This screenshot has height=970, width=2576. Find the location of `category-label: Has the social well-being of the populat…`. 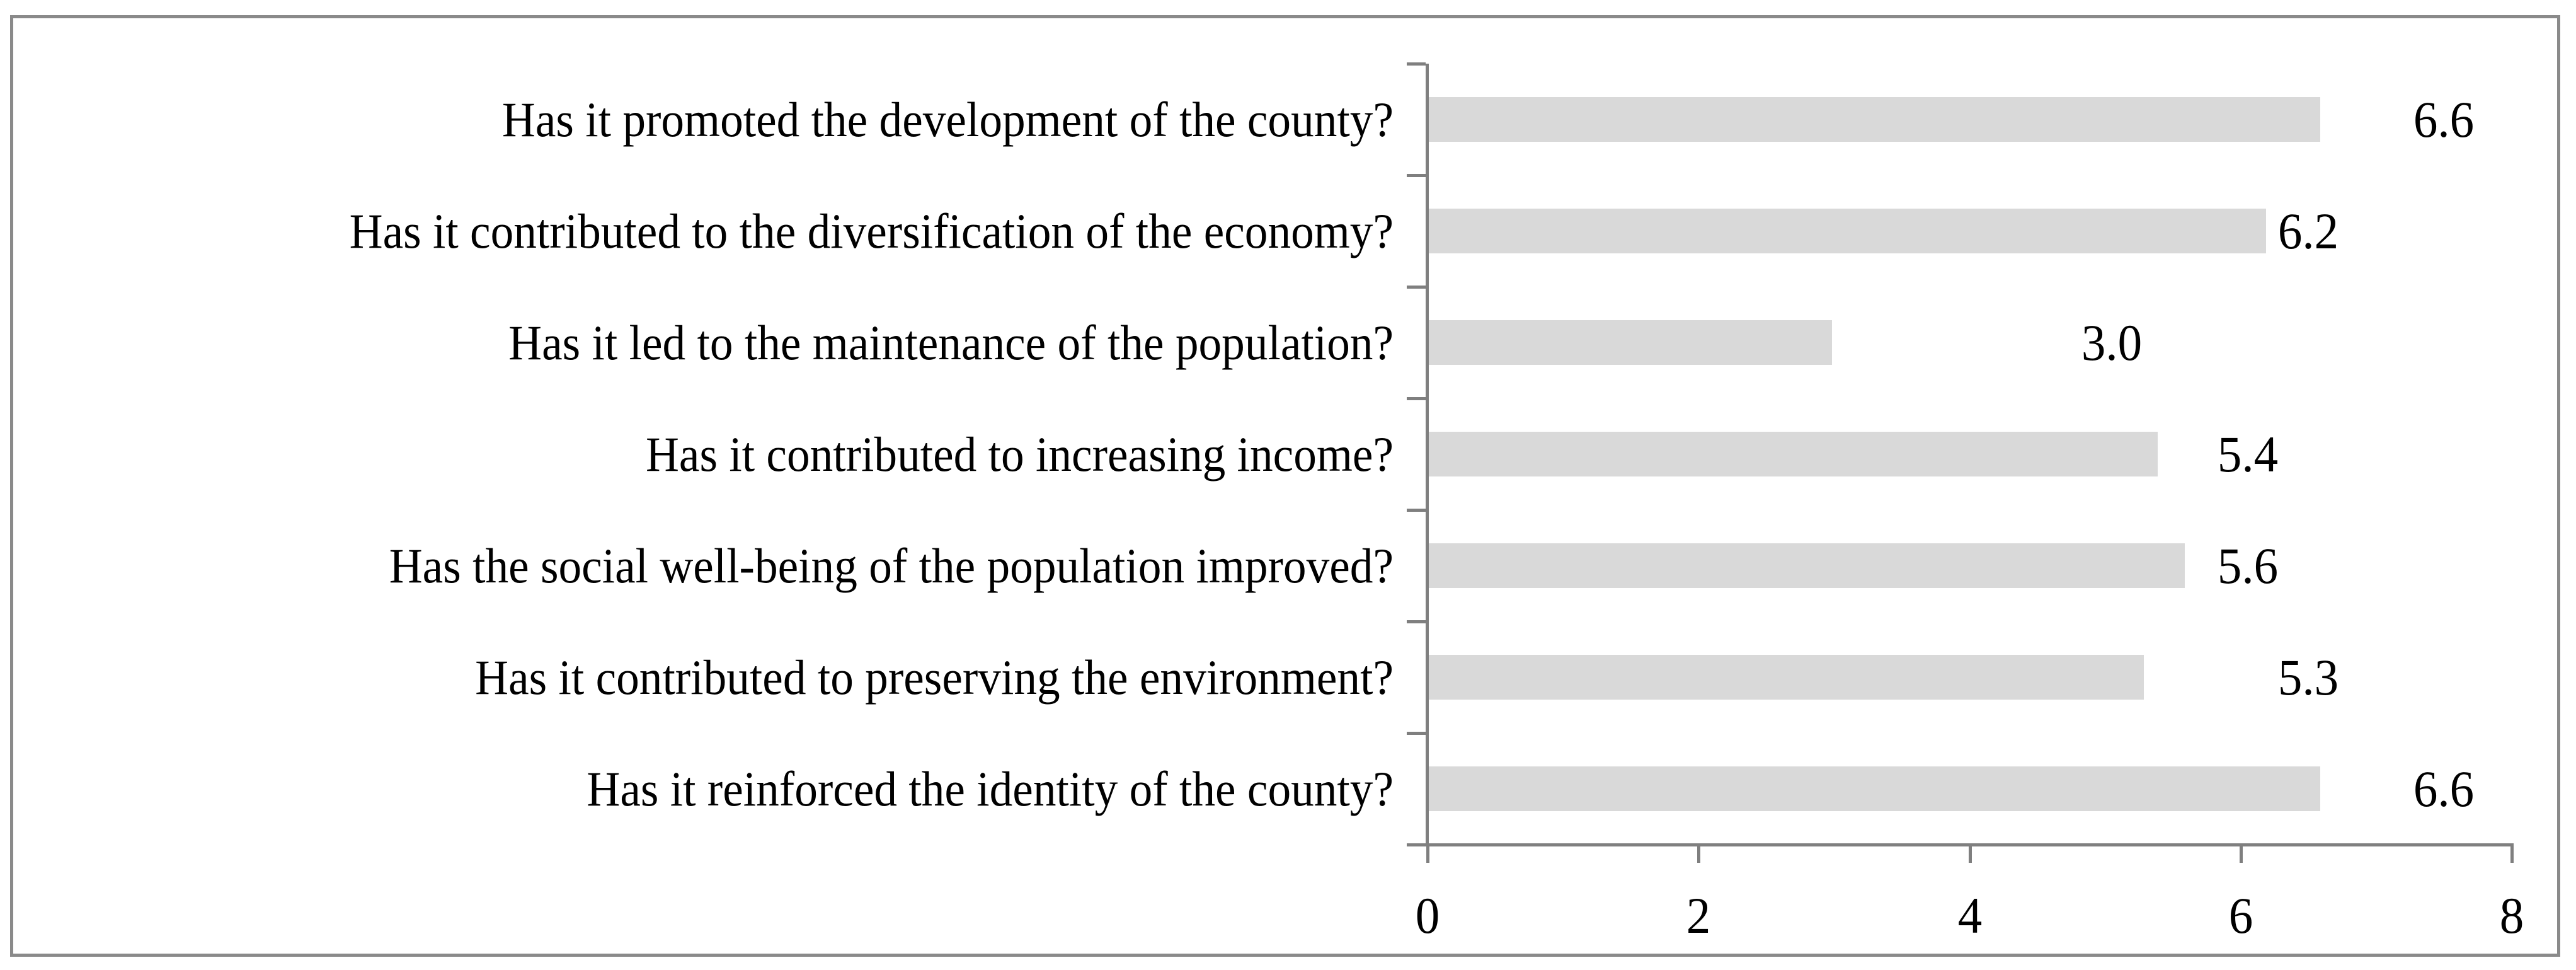

category-label: Has the social well-being of the populat… is located at coordinates (892, 565).